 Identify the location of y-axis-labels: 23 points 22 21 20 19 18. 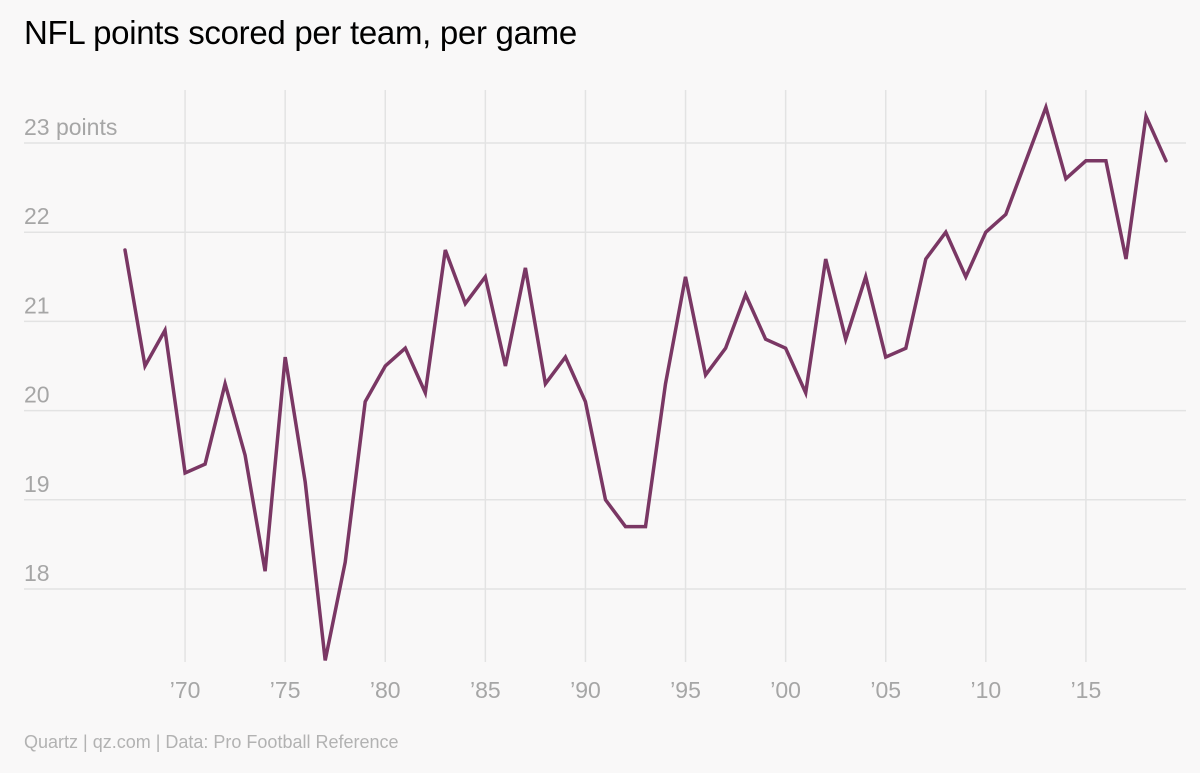
(70, 350).